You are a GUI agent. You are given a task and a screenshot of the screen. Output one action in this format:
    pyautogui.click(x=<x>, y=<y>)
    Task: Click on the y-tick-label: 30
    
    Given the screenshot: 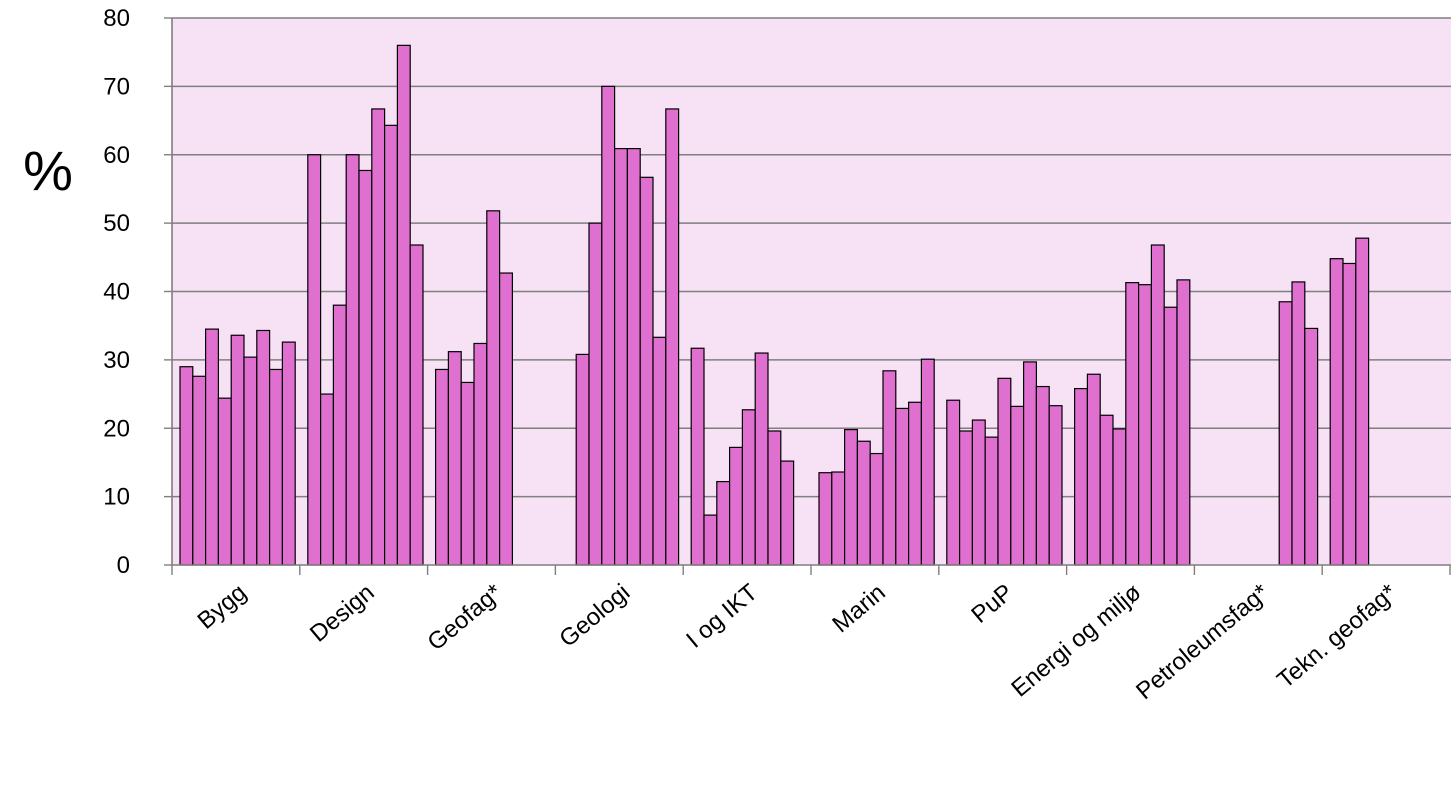 What is the action you would take?
    pyautogui.click(x=116, y=360)
    